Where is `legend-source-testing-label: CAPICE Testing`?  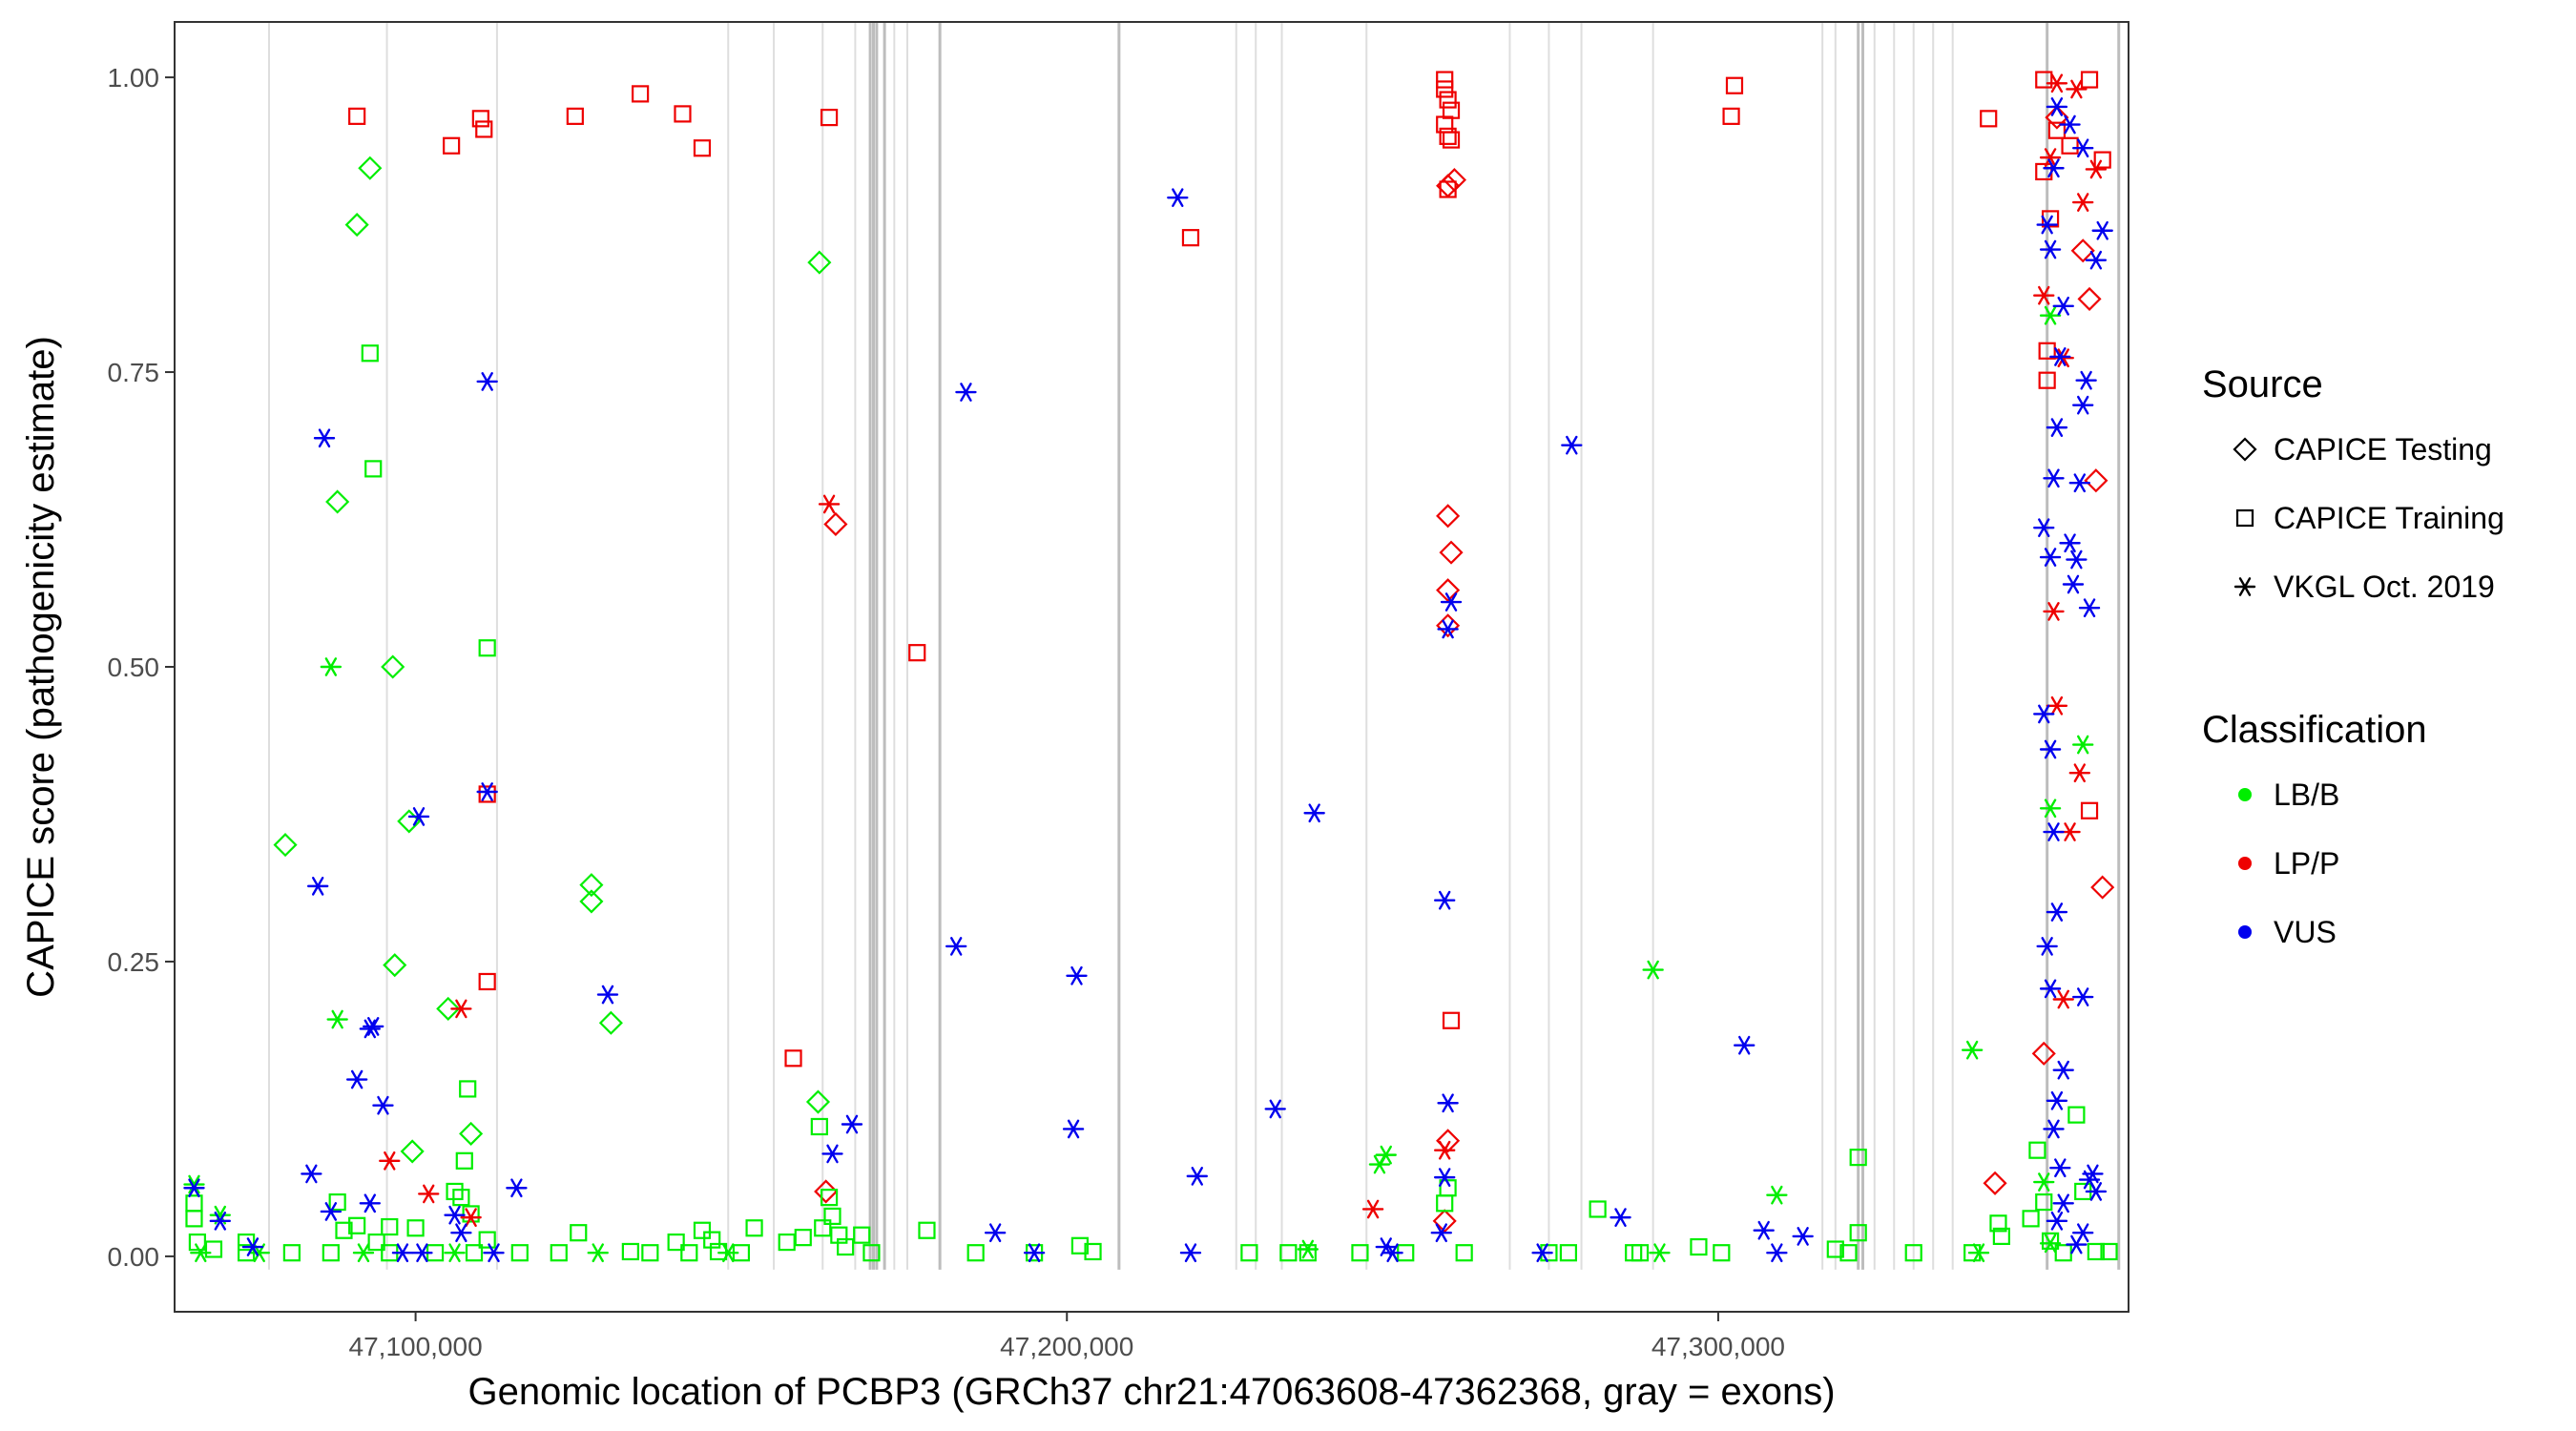 legend-source-testing-label: CAPICE Testing is located at coordinates (2383, 449).